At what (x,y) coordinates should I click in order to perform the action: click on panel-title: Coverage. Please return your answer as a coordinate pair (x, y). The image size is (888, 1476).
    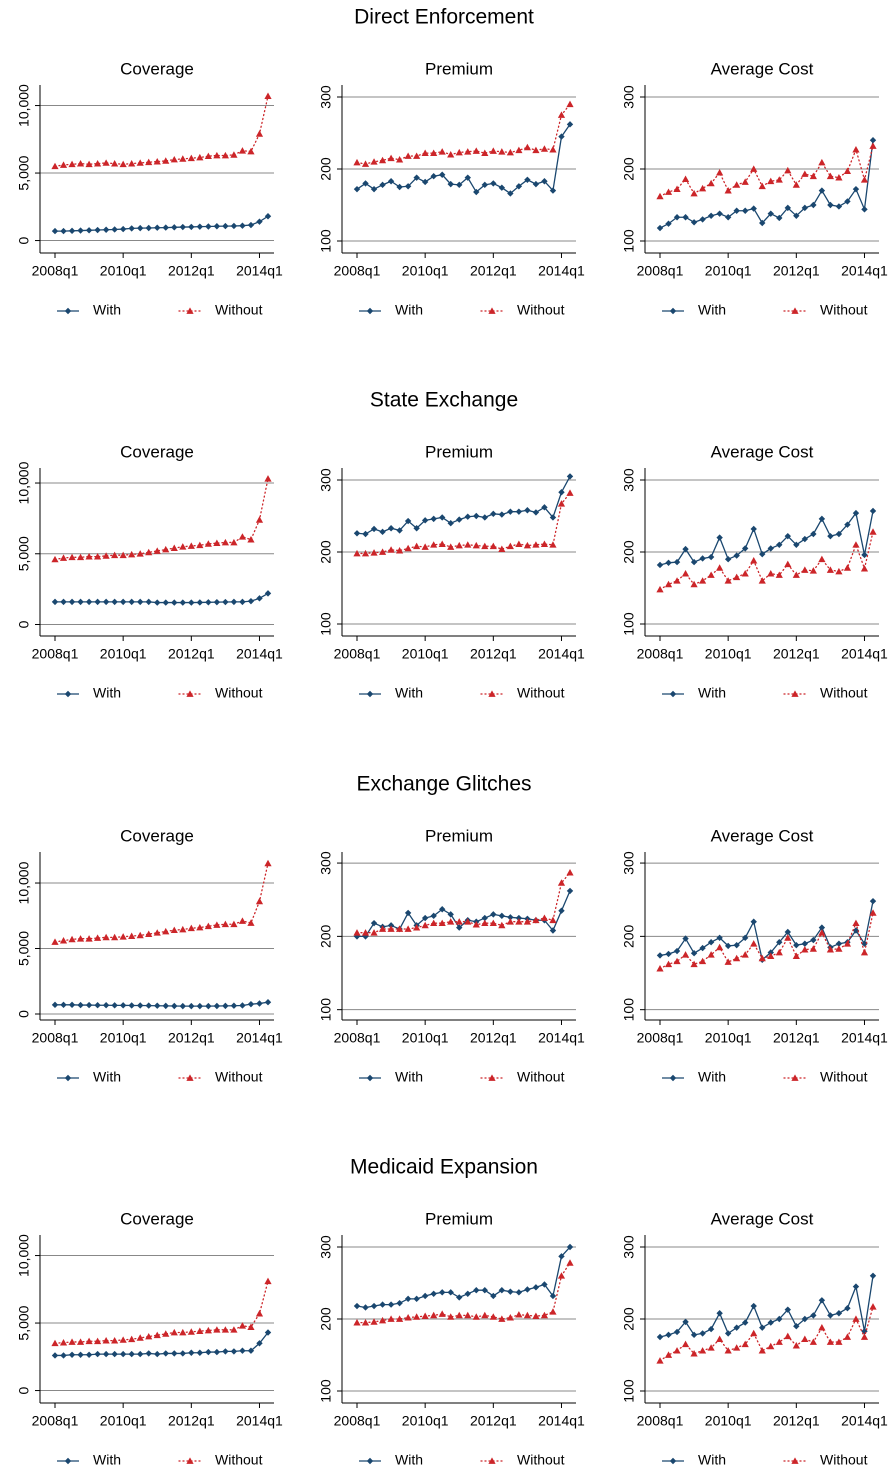
    Looking at the image, I should click on (157, 835).